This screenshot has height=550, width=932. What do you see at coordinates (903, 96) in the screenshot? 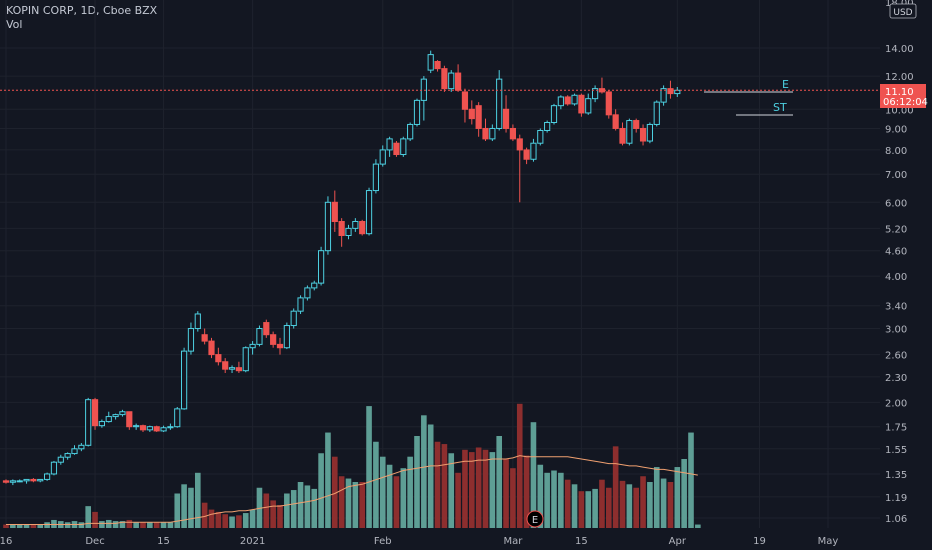
I see `last-price-badge` at bounding box center [903, 96].